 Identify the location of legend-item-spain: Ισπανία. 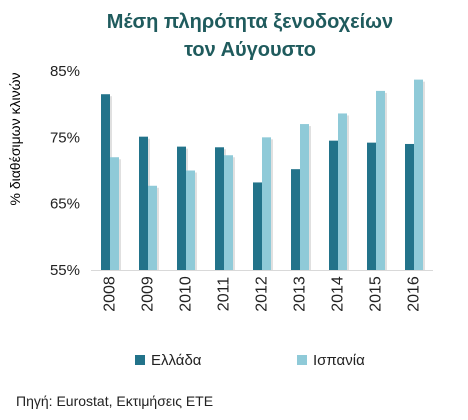
(331, 360).